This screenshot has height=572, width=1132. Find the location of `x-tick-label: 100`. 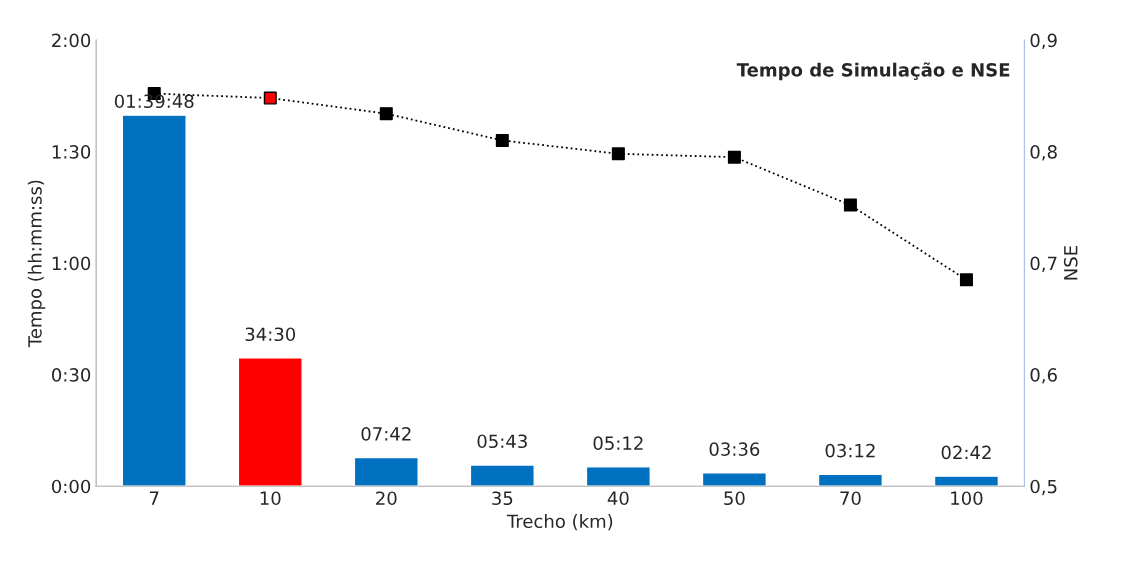

x-tick-label: 100 is located at coordinates (967, 498).